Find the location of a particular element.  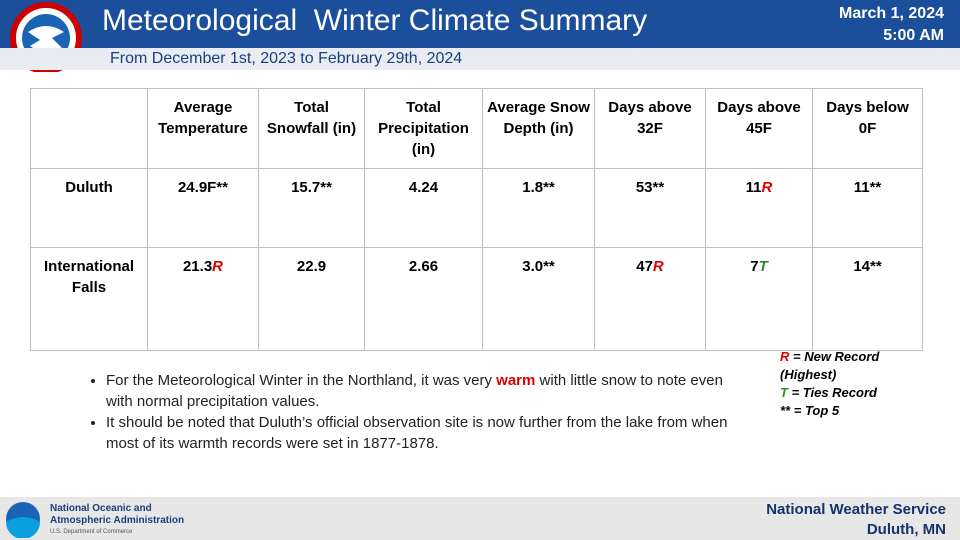

date-time: March 1, 2024 5:00 AM is located at coordinates (891, 25).